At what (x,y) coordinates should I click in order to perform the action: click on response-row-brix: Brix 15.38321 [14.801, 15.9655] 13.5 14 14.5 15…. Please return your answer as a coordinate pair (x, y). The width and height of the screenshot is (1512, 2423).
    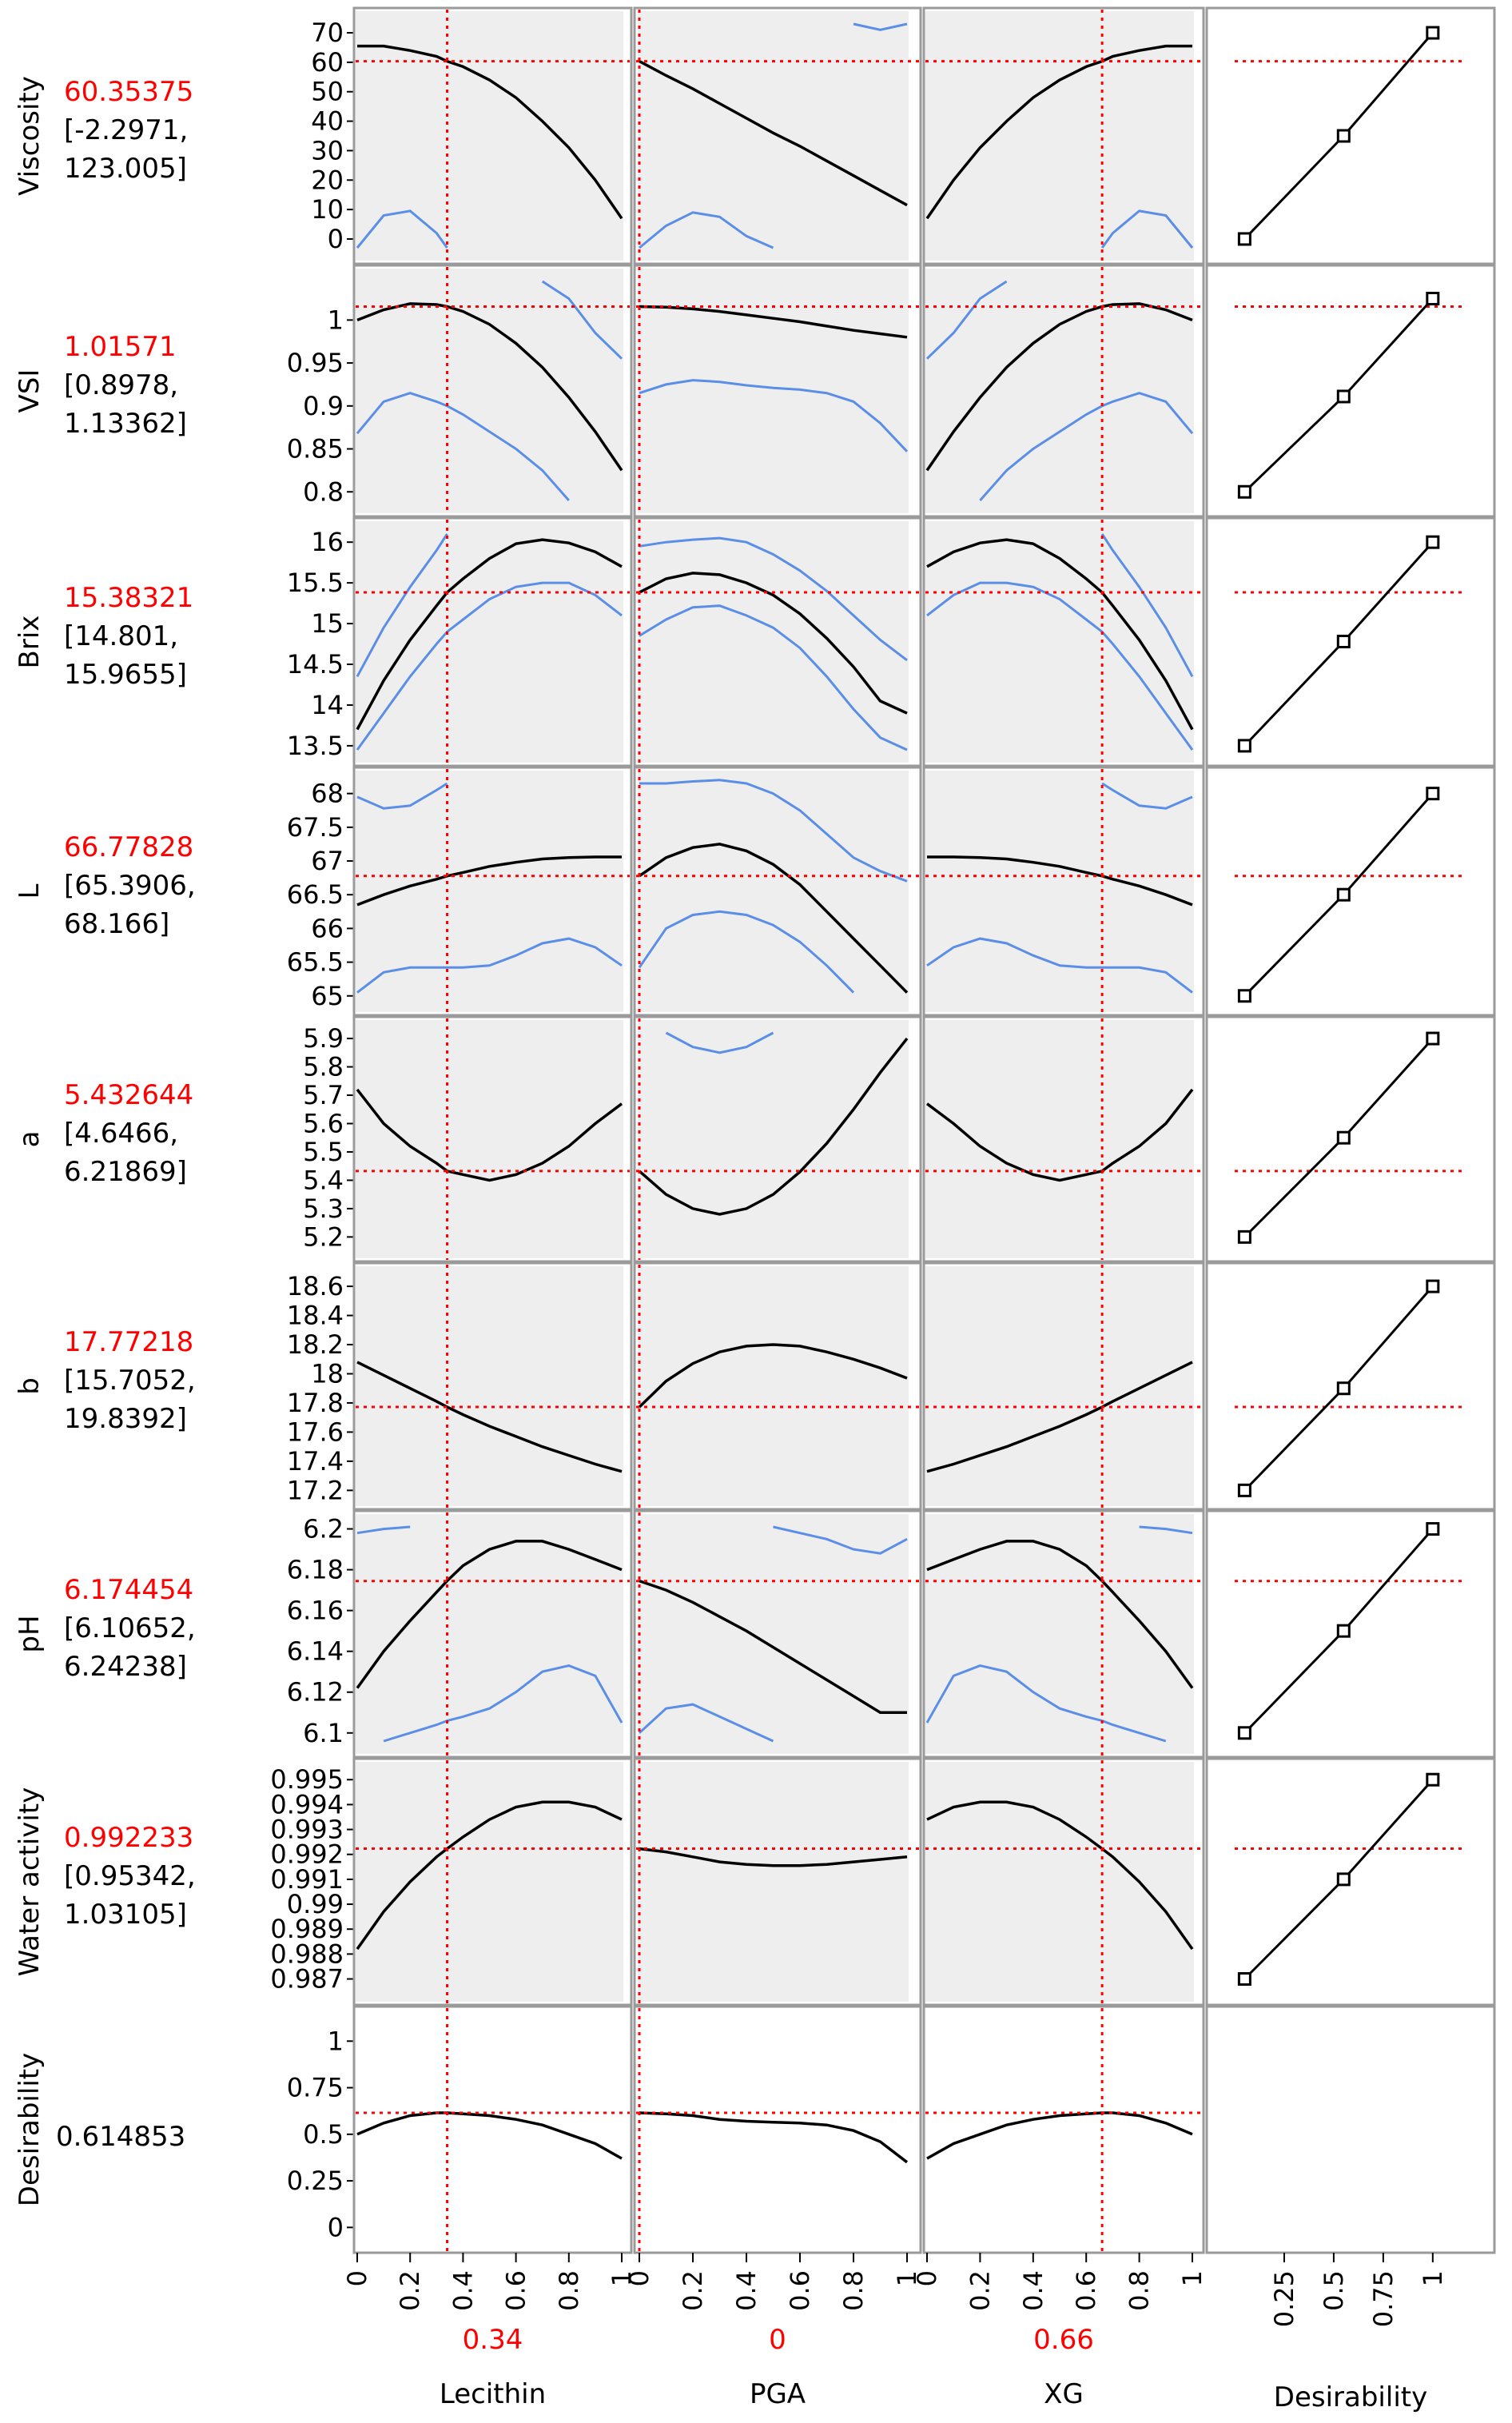
    Looking at the image, I should click on (755, 642).